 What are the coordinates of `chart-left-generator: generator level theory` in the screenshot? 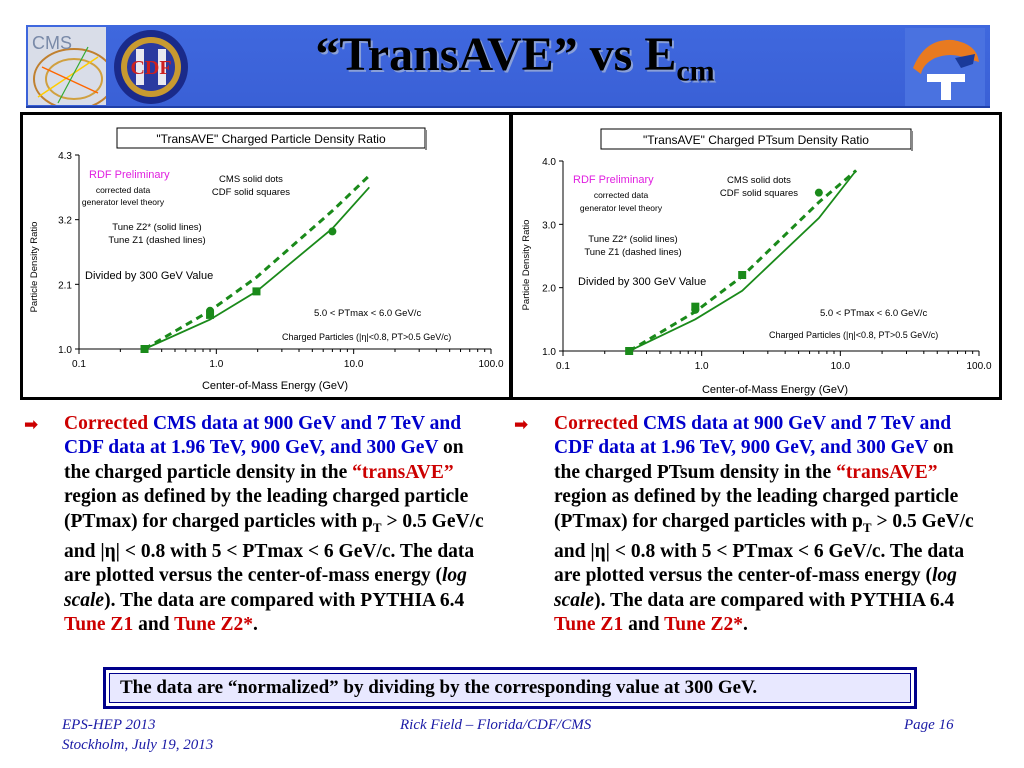 It's located at (123, 202).